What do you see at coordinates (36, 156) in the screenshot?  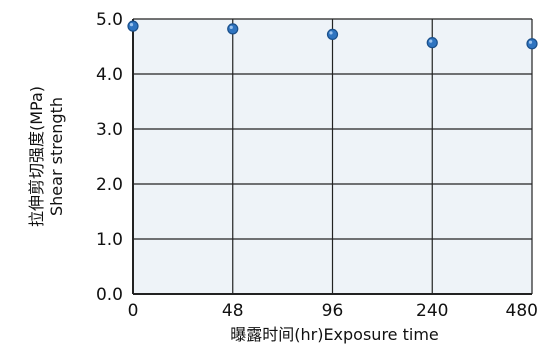 I see `y-axis-label-chinese: 拉伸剪切强度(MPa)` at bounding box center [36, 156].